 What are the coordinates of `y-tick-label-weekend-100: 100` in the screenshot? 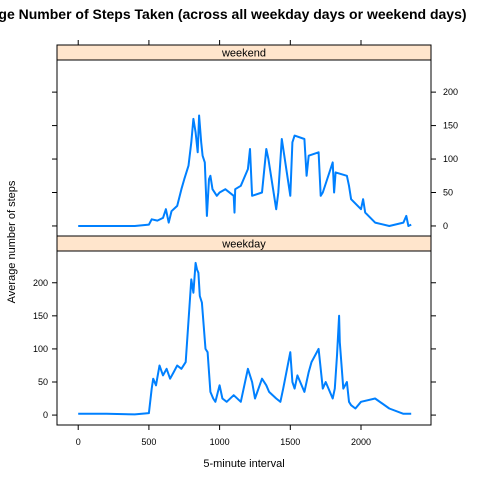 It's located at (450, 159).